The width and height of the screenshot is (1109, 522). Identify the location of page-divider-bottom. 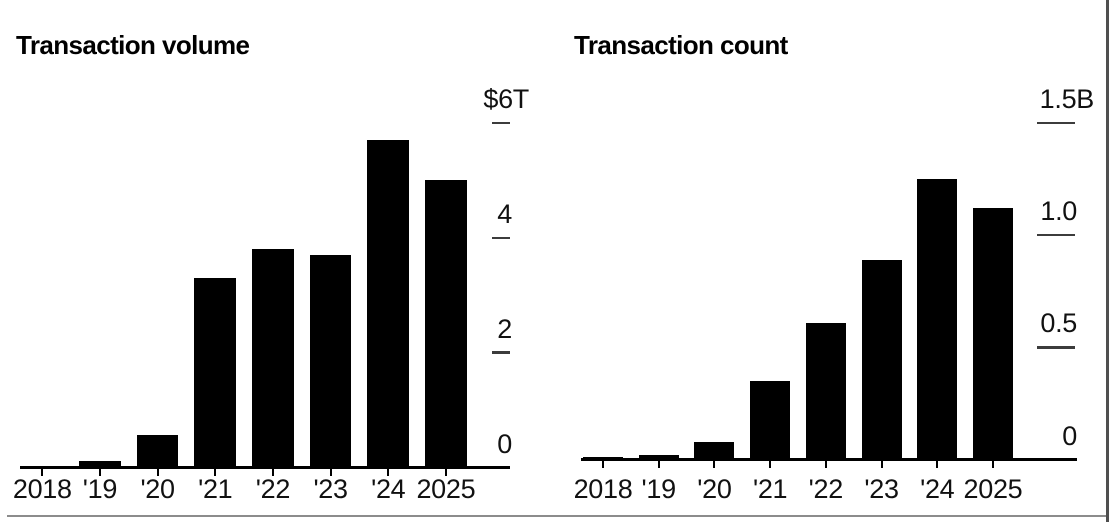
(557, 515).